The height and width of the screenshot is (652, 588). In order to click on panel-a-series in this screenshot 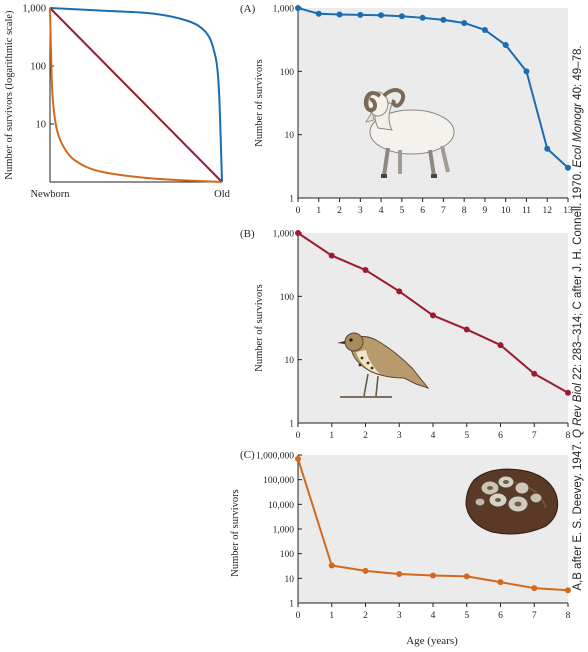, I will do `click(433, 88)`.